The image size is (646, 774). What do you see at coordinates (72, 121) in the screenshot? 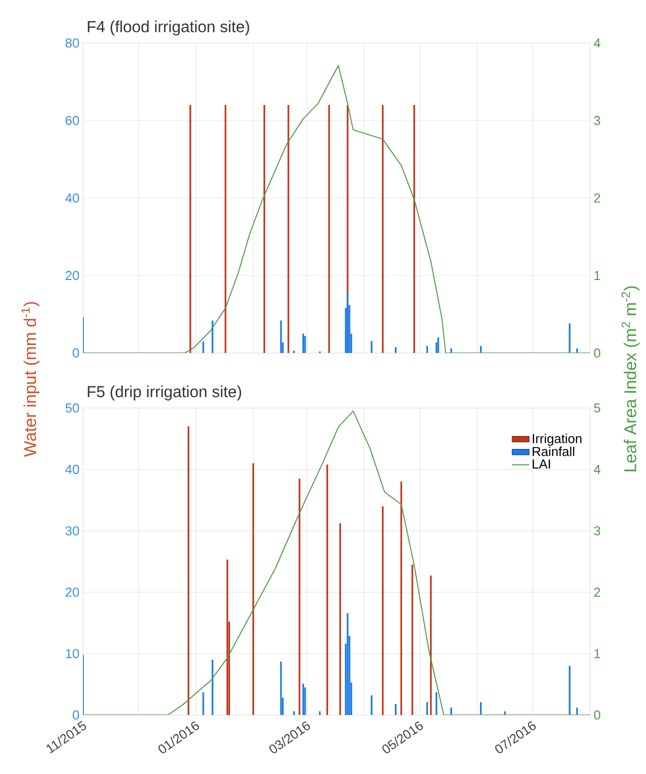
I see `y-tick-label: 60` at bounding box center [72, 121].